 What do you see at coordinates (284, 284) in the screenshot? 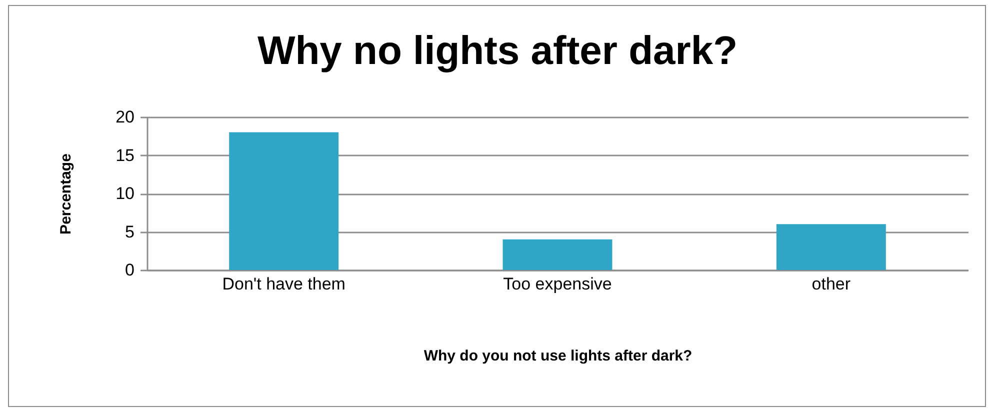
I see `x-tick-label: Don't have them` at bounding box center [284, 284].